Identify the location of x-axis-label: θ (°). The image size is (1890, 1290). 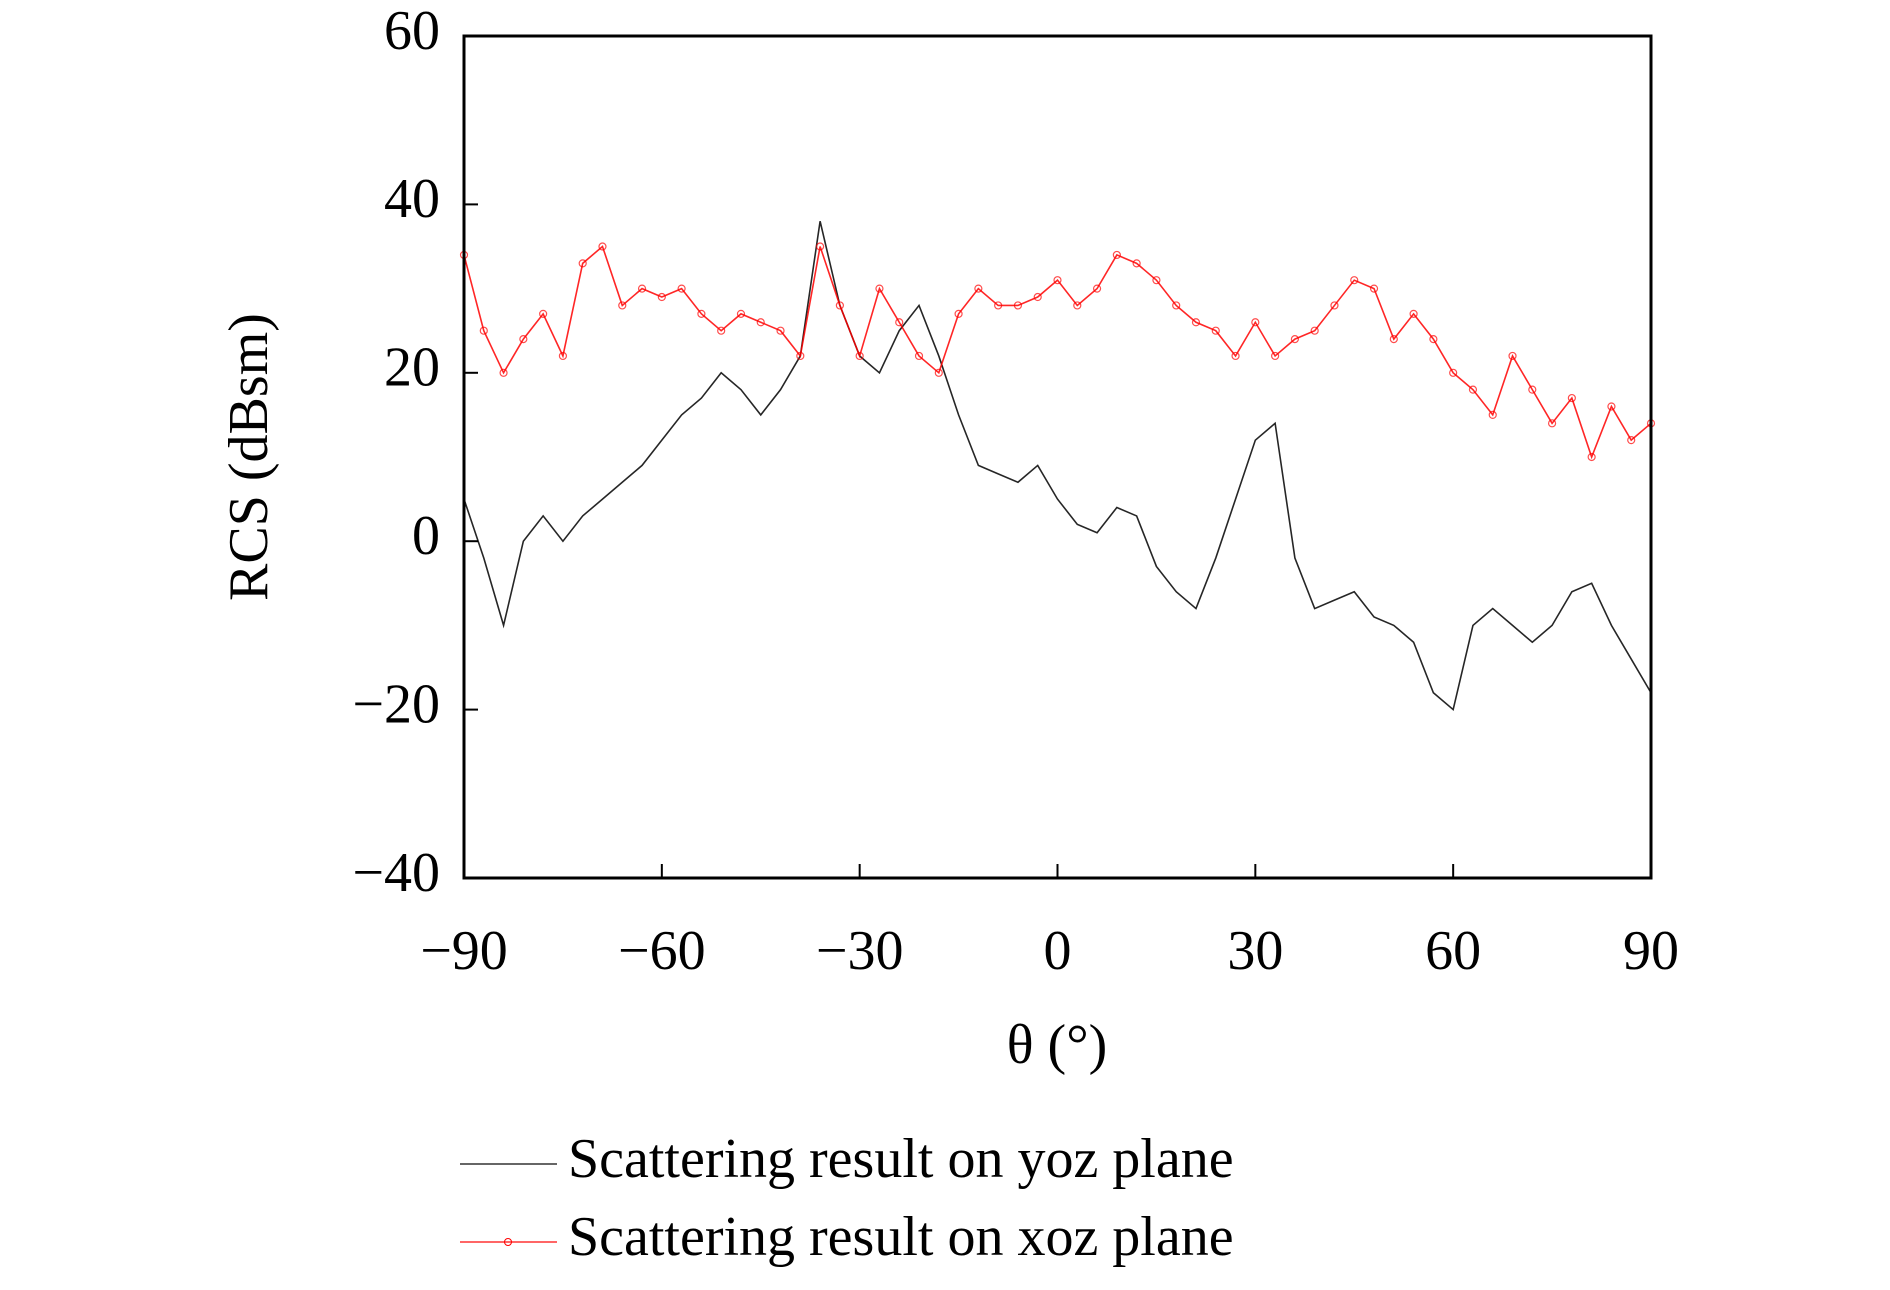
(1057, 1045).